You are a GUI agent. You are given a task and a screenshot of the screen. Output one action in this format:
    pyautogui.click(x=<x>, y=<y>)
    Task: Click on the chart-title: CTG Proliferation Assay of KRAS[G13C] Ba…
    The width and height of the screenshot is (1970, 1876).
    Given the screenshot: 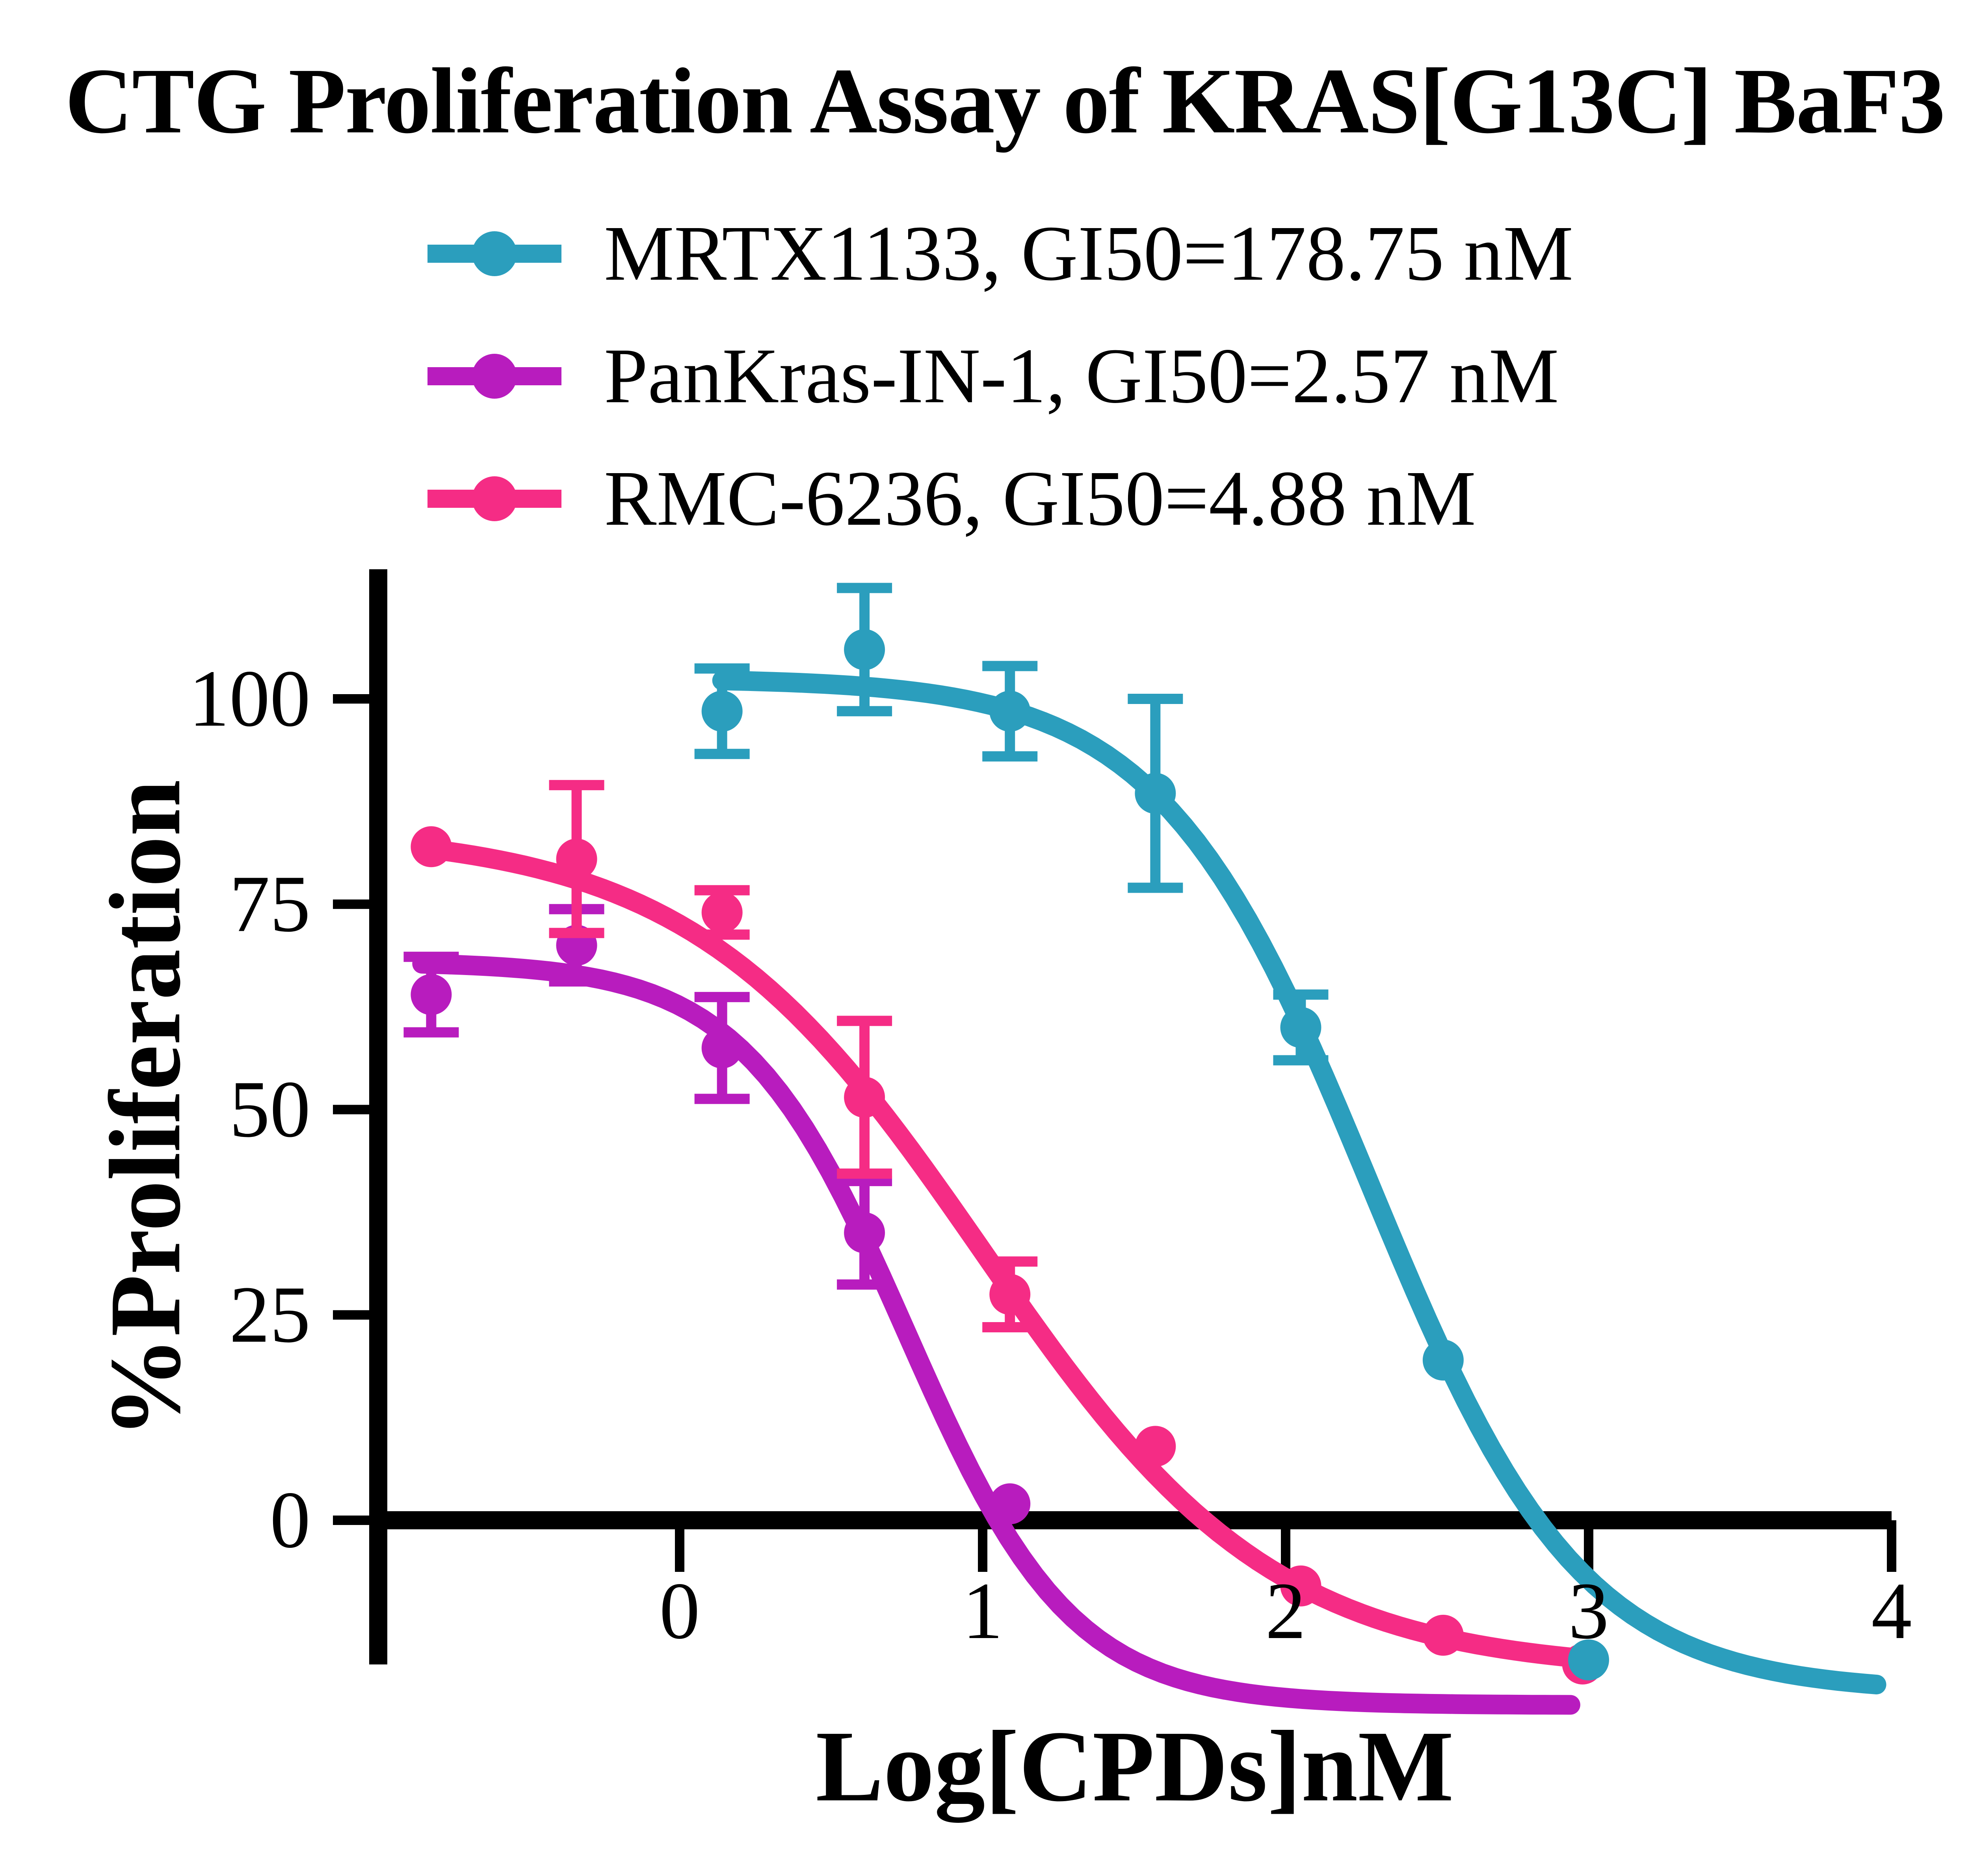 What is the action you would take?
    pyautogui.click(x=1017, y=101)
    